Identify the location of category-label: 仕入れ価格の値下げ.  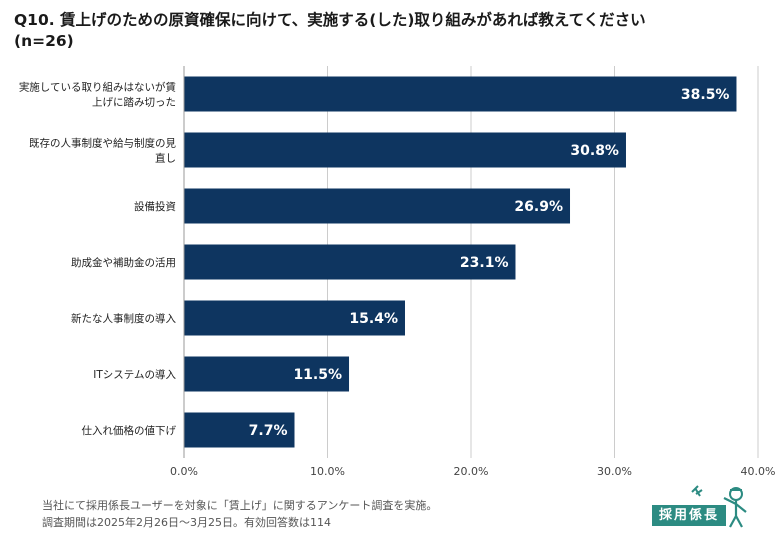
(129, 430).